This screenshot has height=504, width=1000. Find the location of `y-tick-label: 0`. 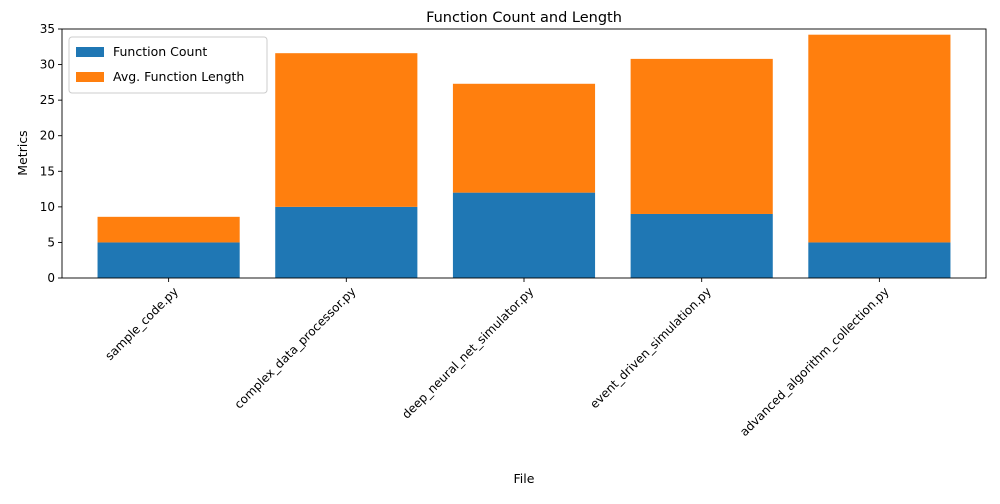

y-tick-label: 0 is located at coordinates (51, 278).